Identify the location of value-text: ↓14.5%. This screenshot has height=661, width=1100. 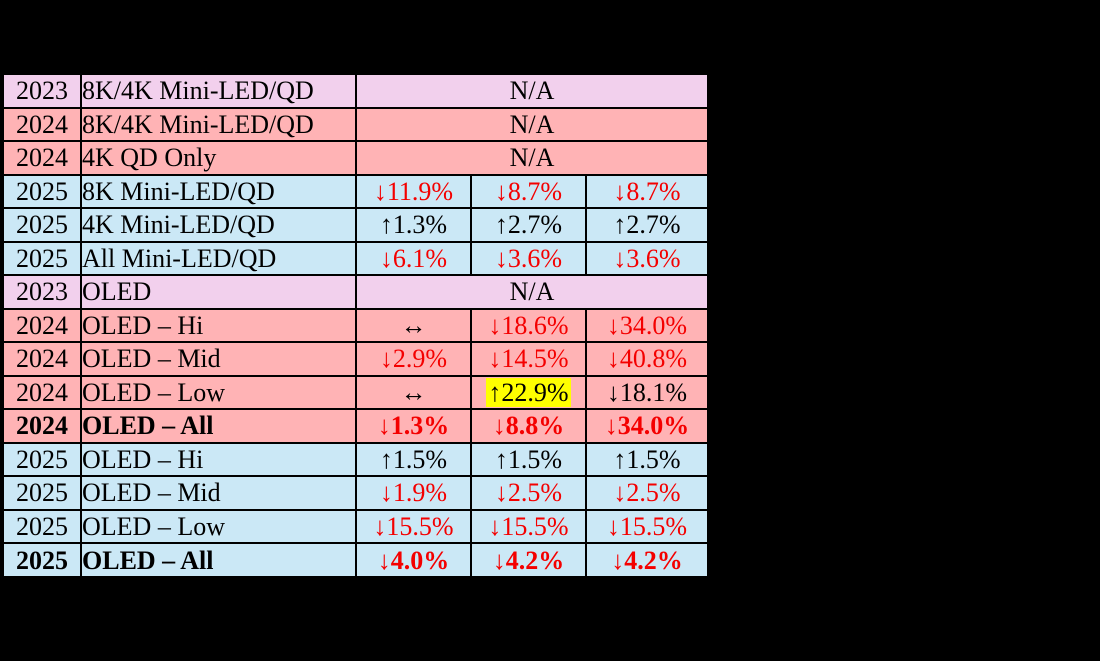
(528, 359).